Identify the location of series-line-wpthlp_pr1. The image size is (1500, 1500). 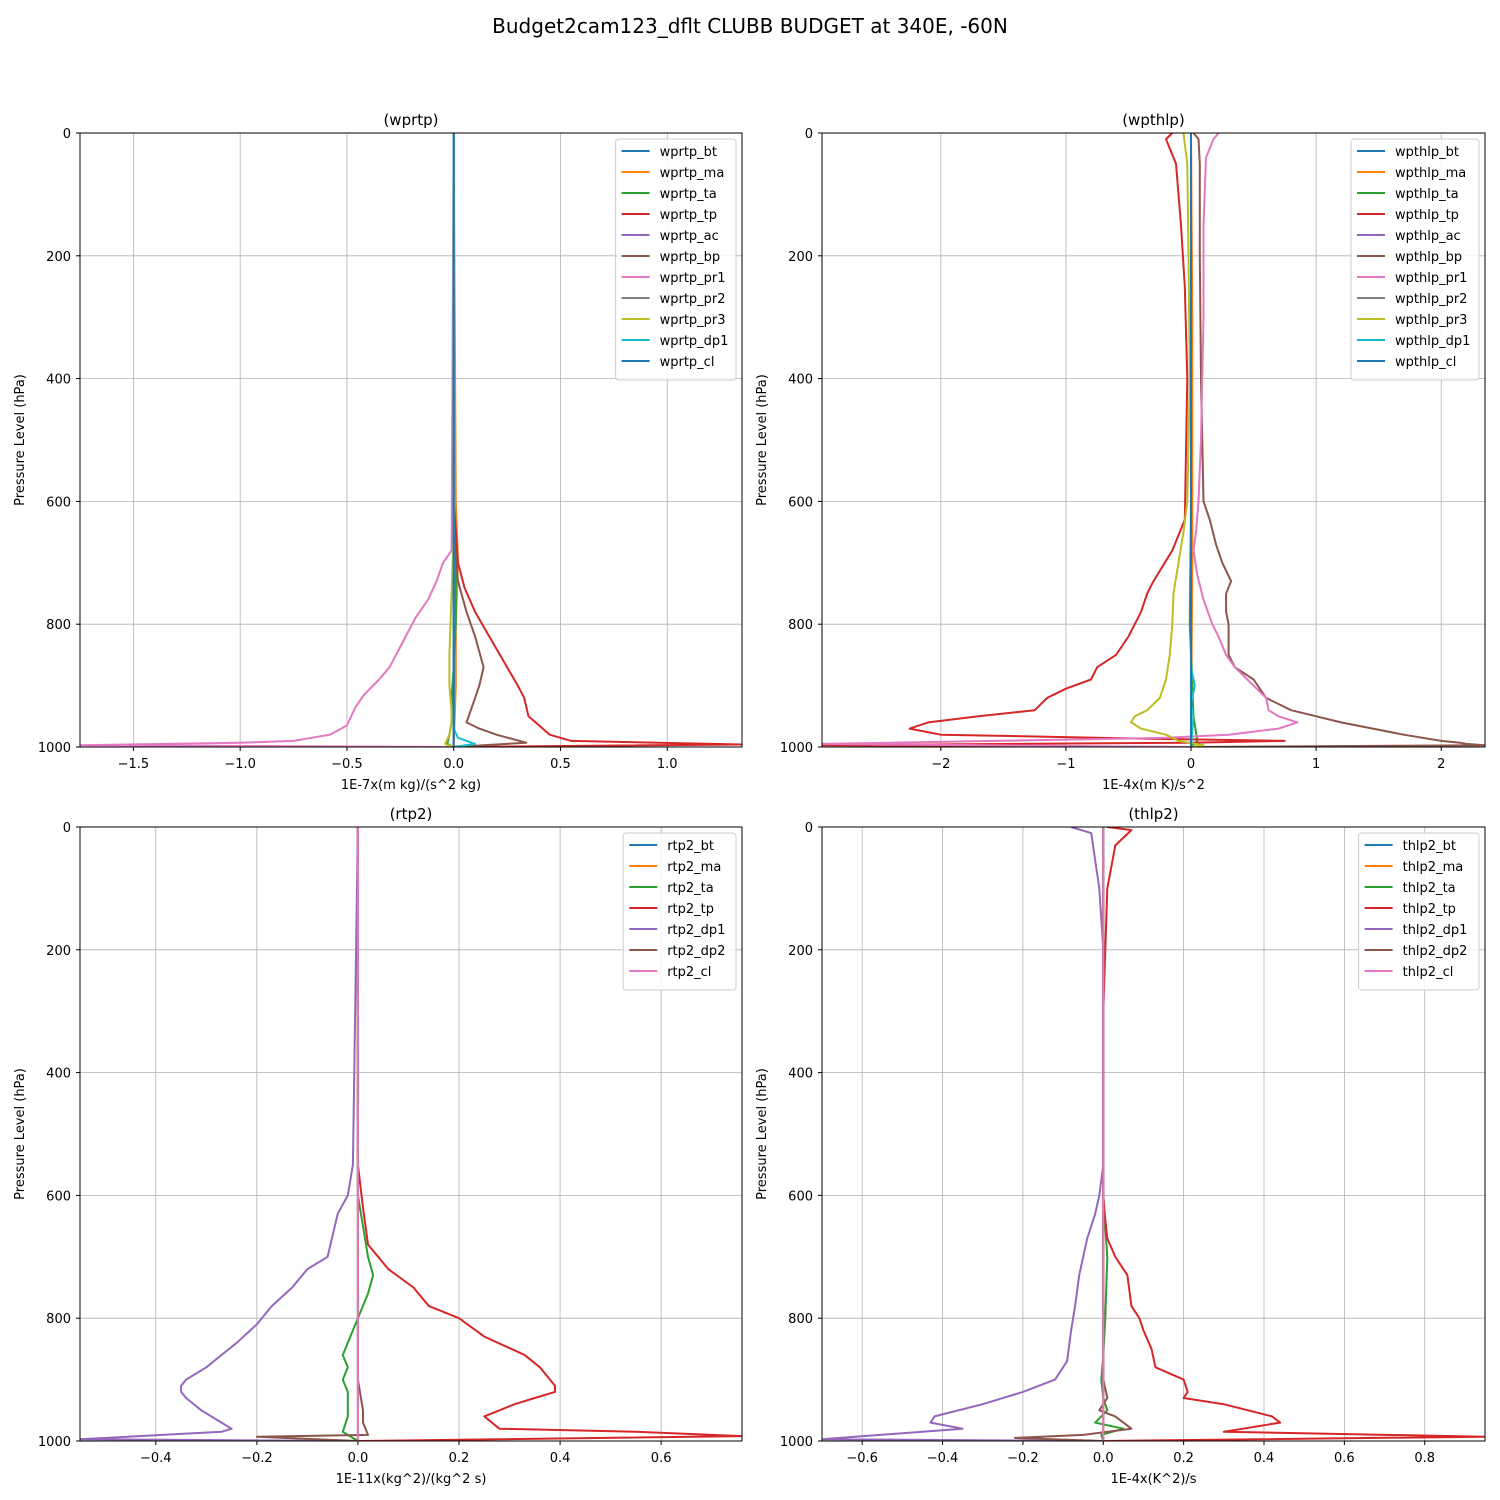
(1060, 440).